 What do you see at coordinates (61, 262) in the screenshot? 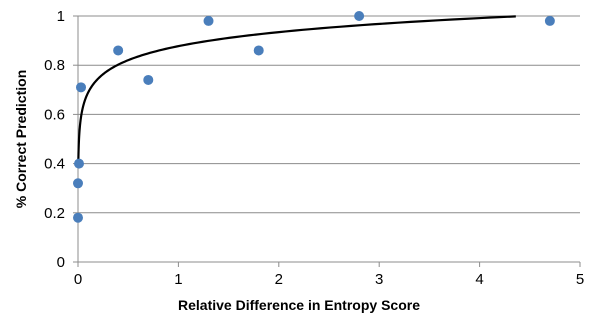
I see `y-tick-label-0: 0` at bounding box center [61, 262].